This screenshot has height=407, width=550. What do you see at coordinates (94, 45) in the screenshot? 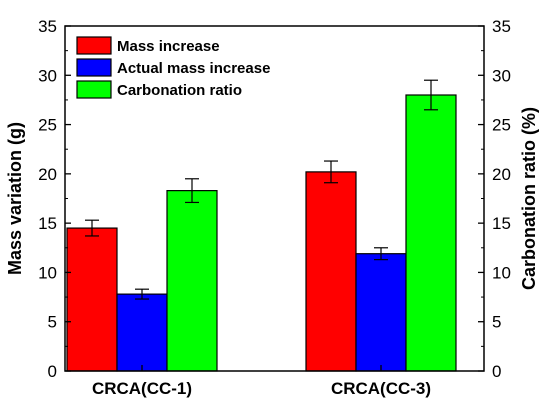
I see `legend-swatch-mass-increase` at bounding box center [94, 45].